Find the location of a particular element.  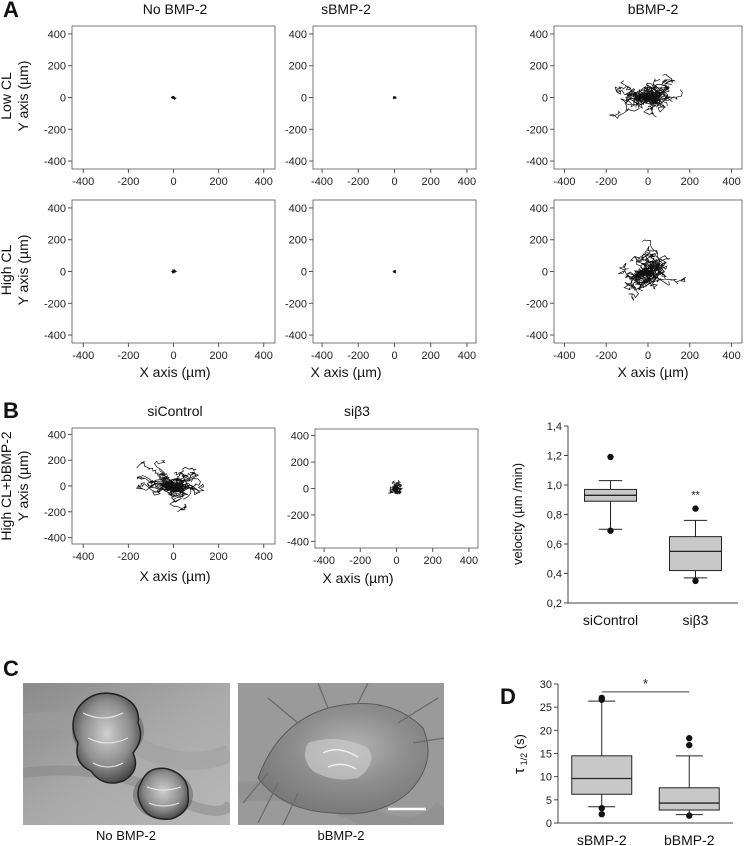

trajectory-plot-low-cl-bbmp2: -400 -200 0 200 400 400 200 0 -200 -400 is located at coordinates (634, 106).